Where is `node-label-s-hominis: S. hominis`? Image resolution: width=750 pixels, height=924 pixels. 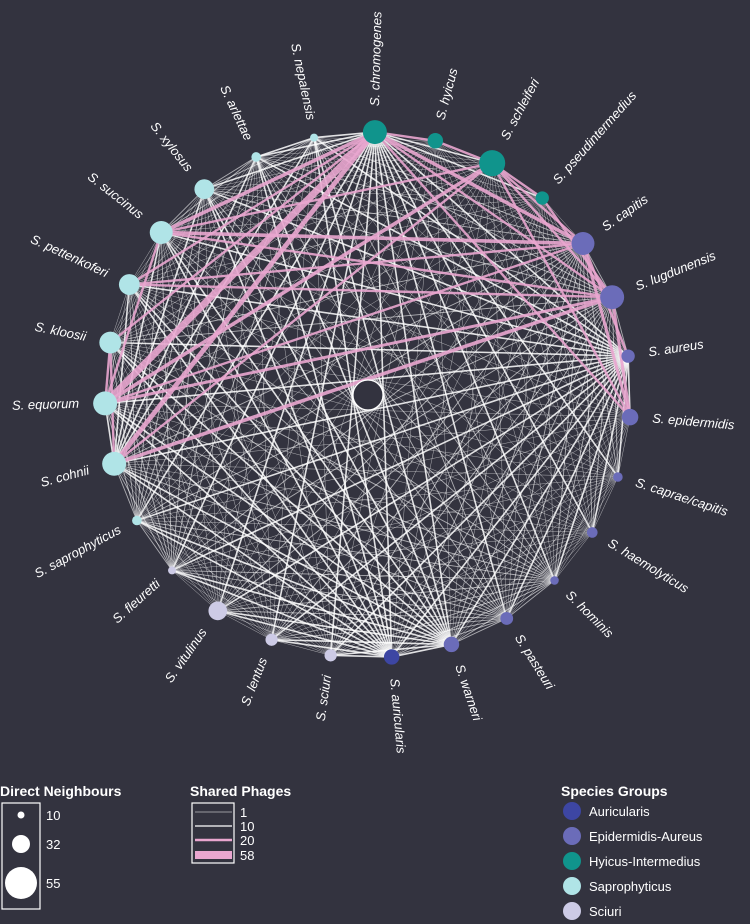
node-label-s-hominis: S. hominis is located at coordinates (590, 614).